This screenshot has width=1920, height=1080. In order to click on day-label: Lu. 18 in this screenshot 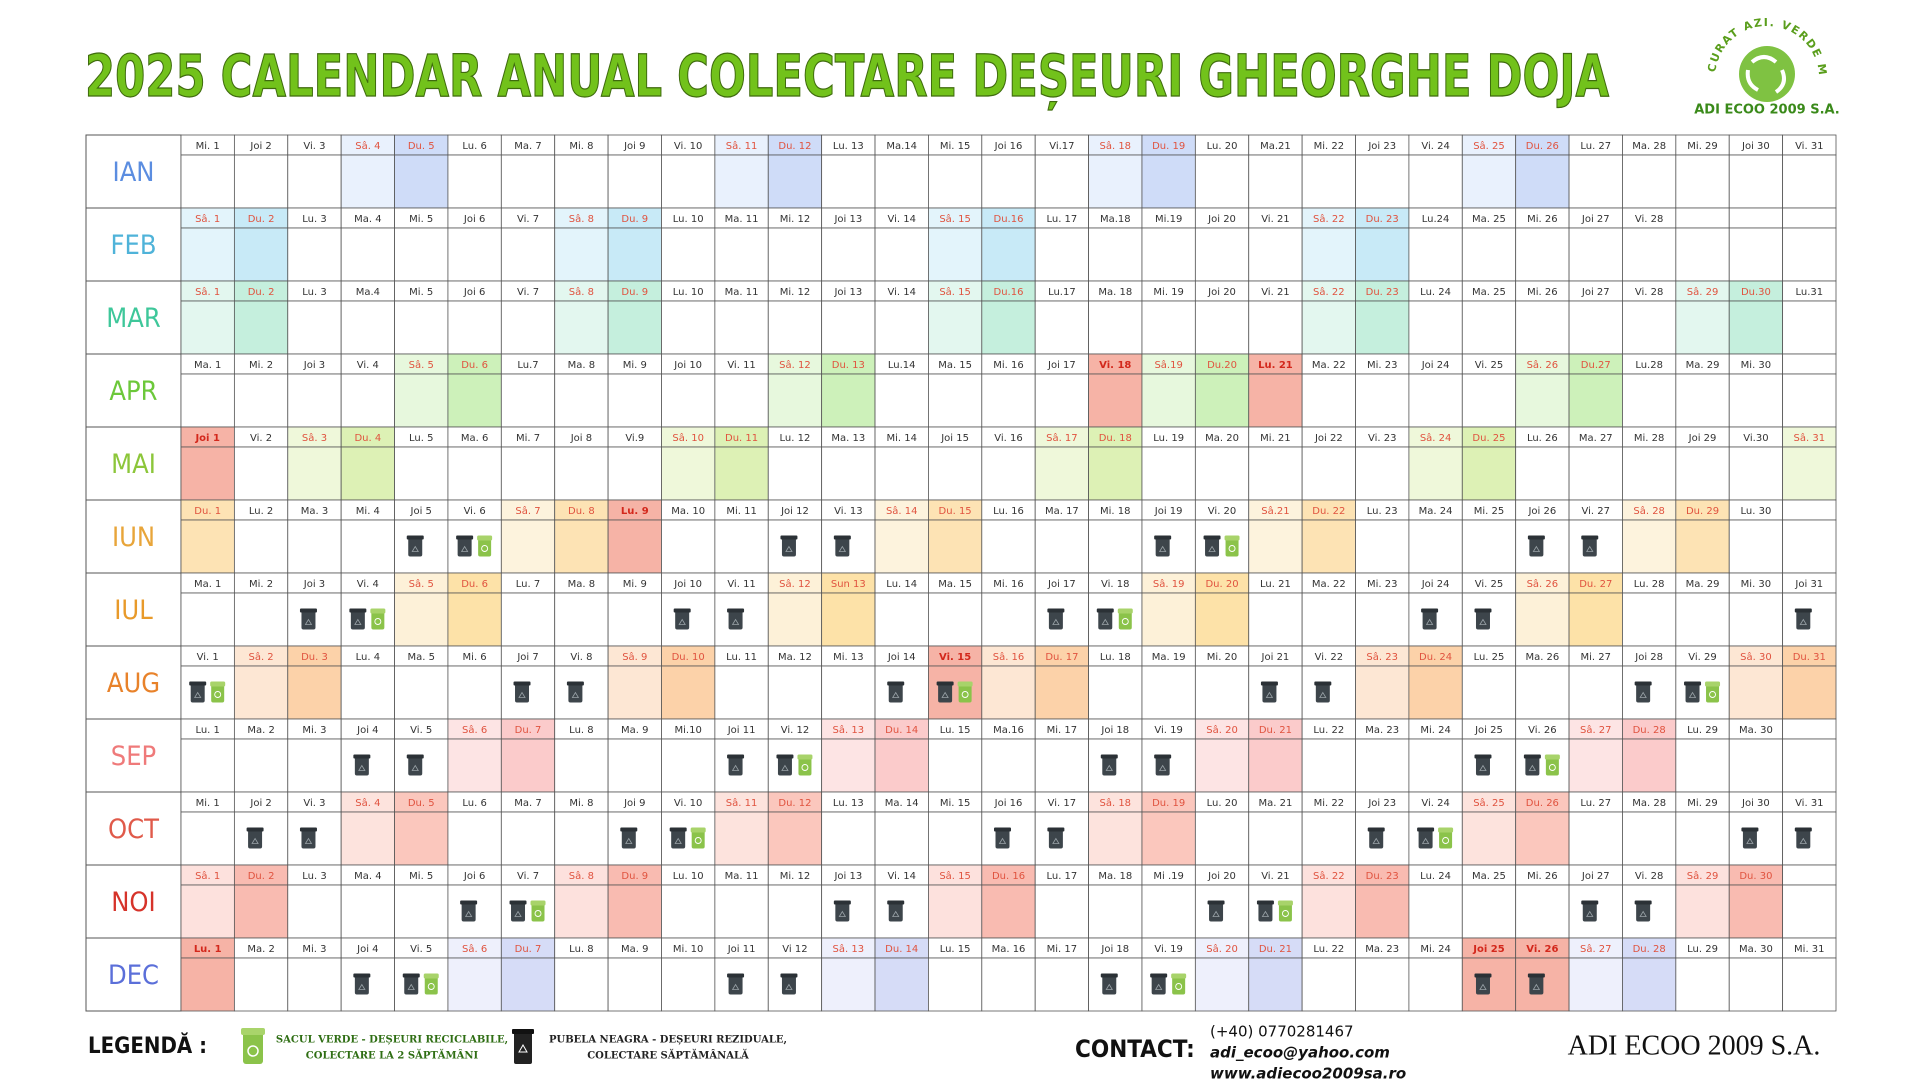, I will do `click(1115, 657)`.